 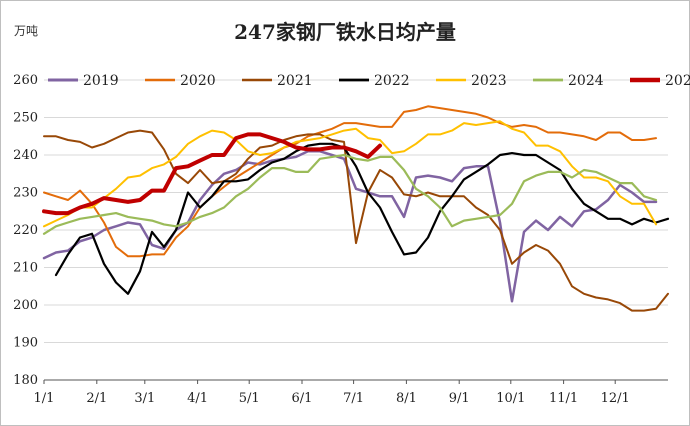 What do you see at coordinates (212, 174) in the screenshot?
I see `series-line-2025` at bounding box center [212, 174].